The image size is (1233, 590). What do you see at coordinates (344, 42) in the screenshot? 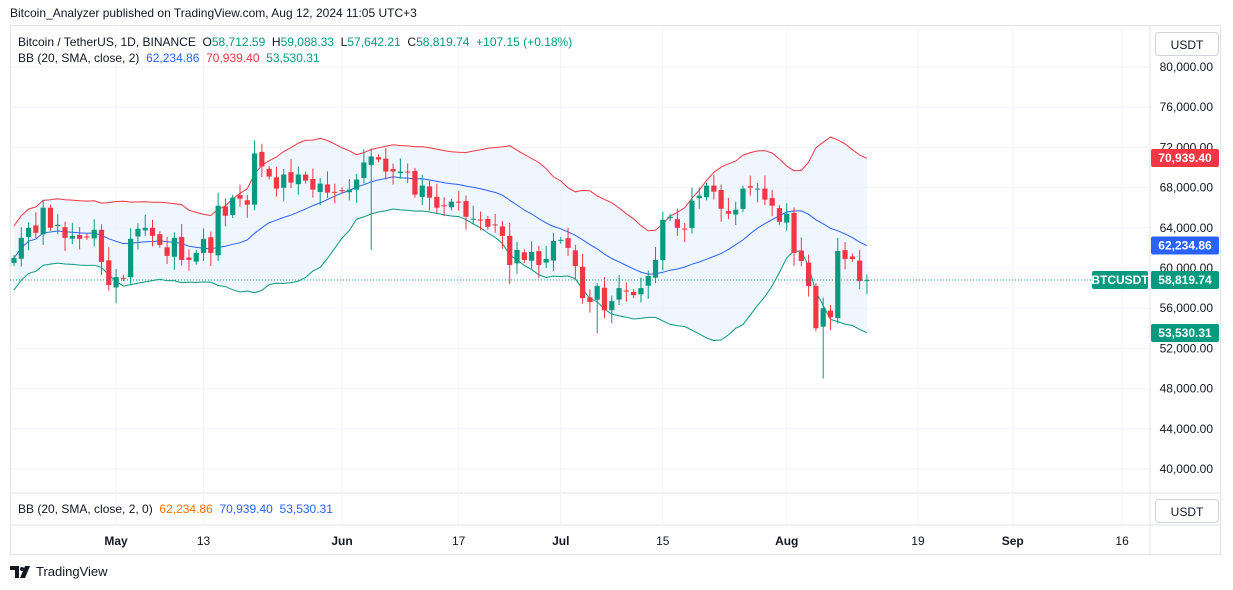
I see `low-label: L` at bounding box center [344, 42].